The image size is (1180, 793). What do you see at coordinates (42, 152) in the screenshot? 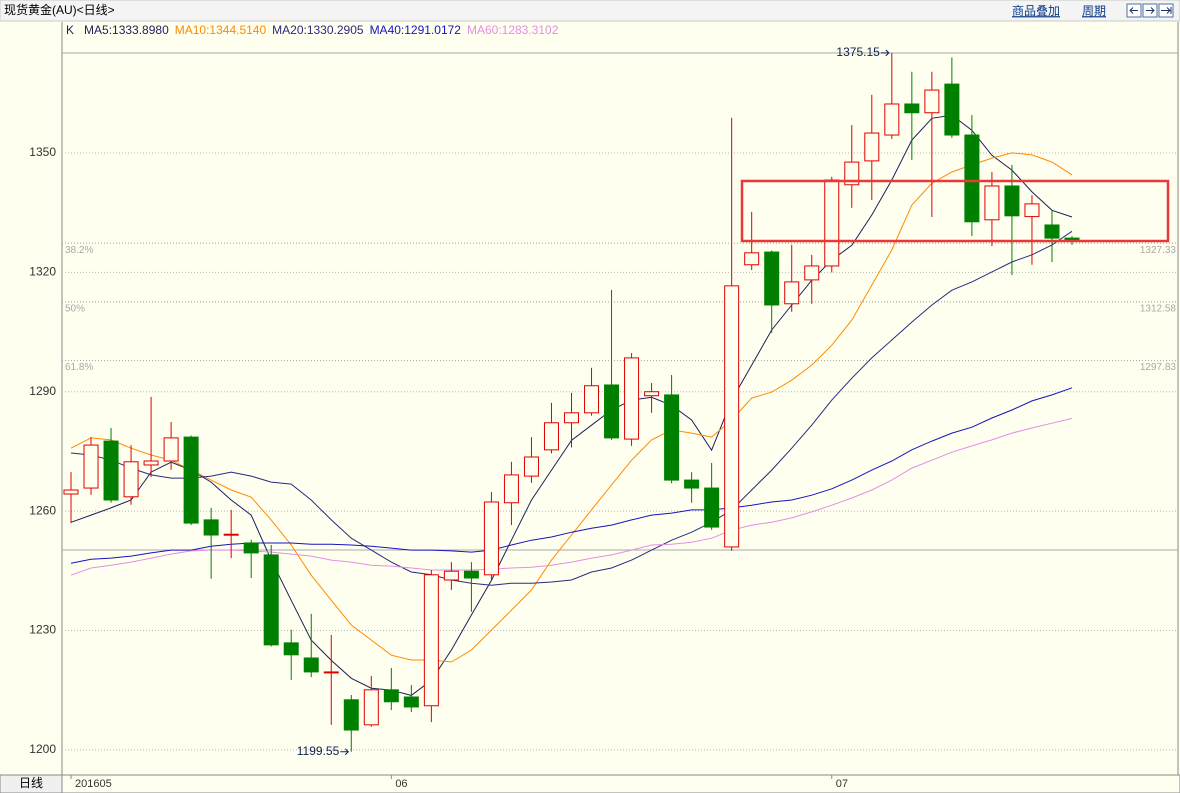
I see `y-tick-label: 1350` at bounding box center [42, 152].